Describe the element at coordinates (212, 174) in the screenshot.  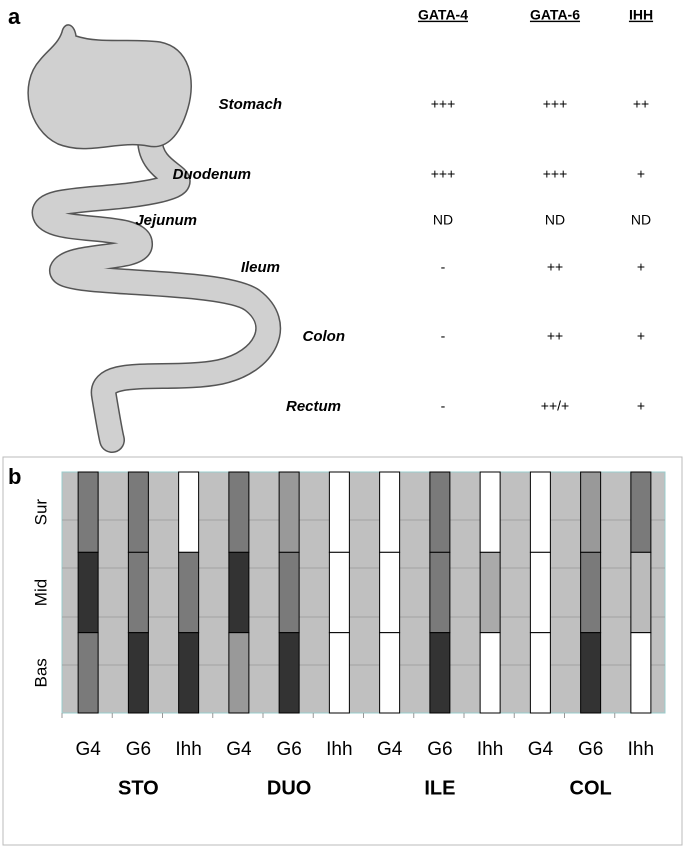
I see `region-label: Duodenum` at that location.